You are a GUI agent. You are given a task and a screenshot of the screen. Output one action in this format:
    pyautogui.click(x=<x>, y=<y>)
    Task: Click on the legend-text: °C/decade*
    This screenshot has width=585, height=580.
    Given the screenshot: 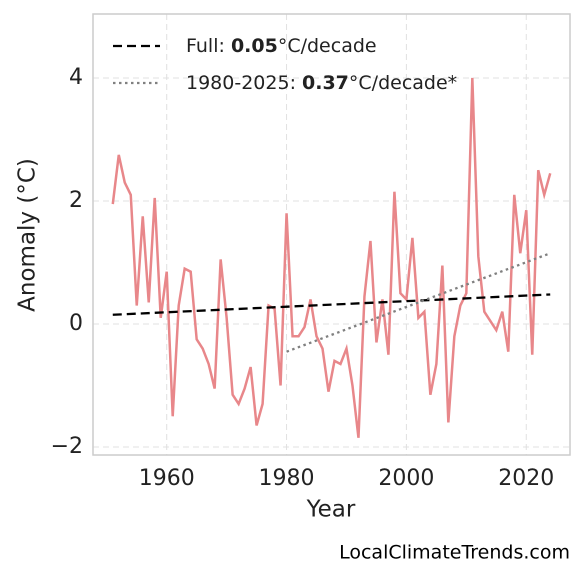 What is the action you would take?
    pyautogui.click(x=403, y=83)
    